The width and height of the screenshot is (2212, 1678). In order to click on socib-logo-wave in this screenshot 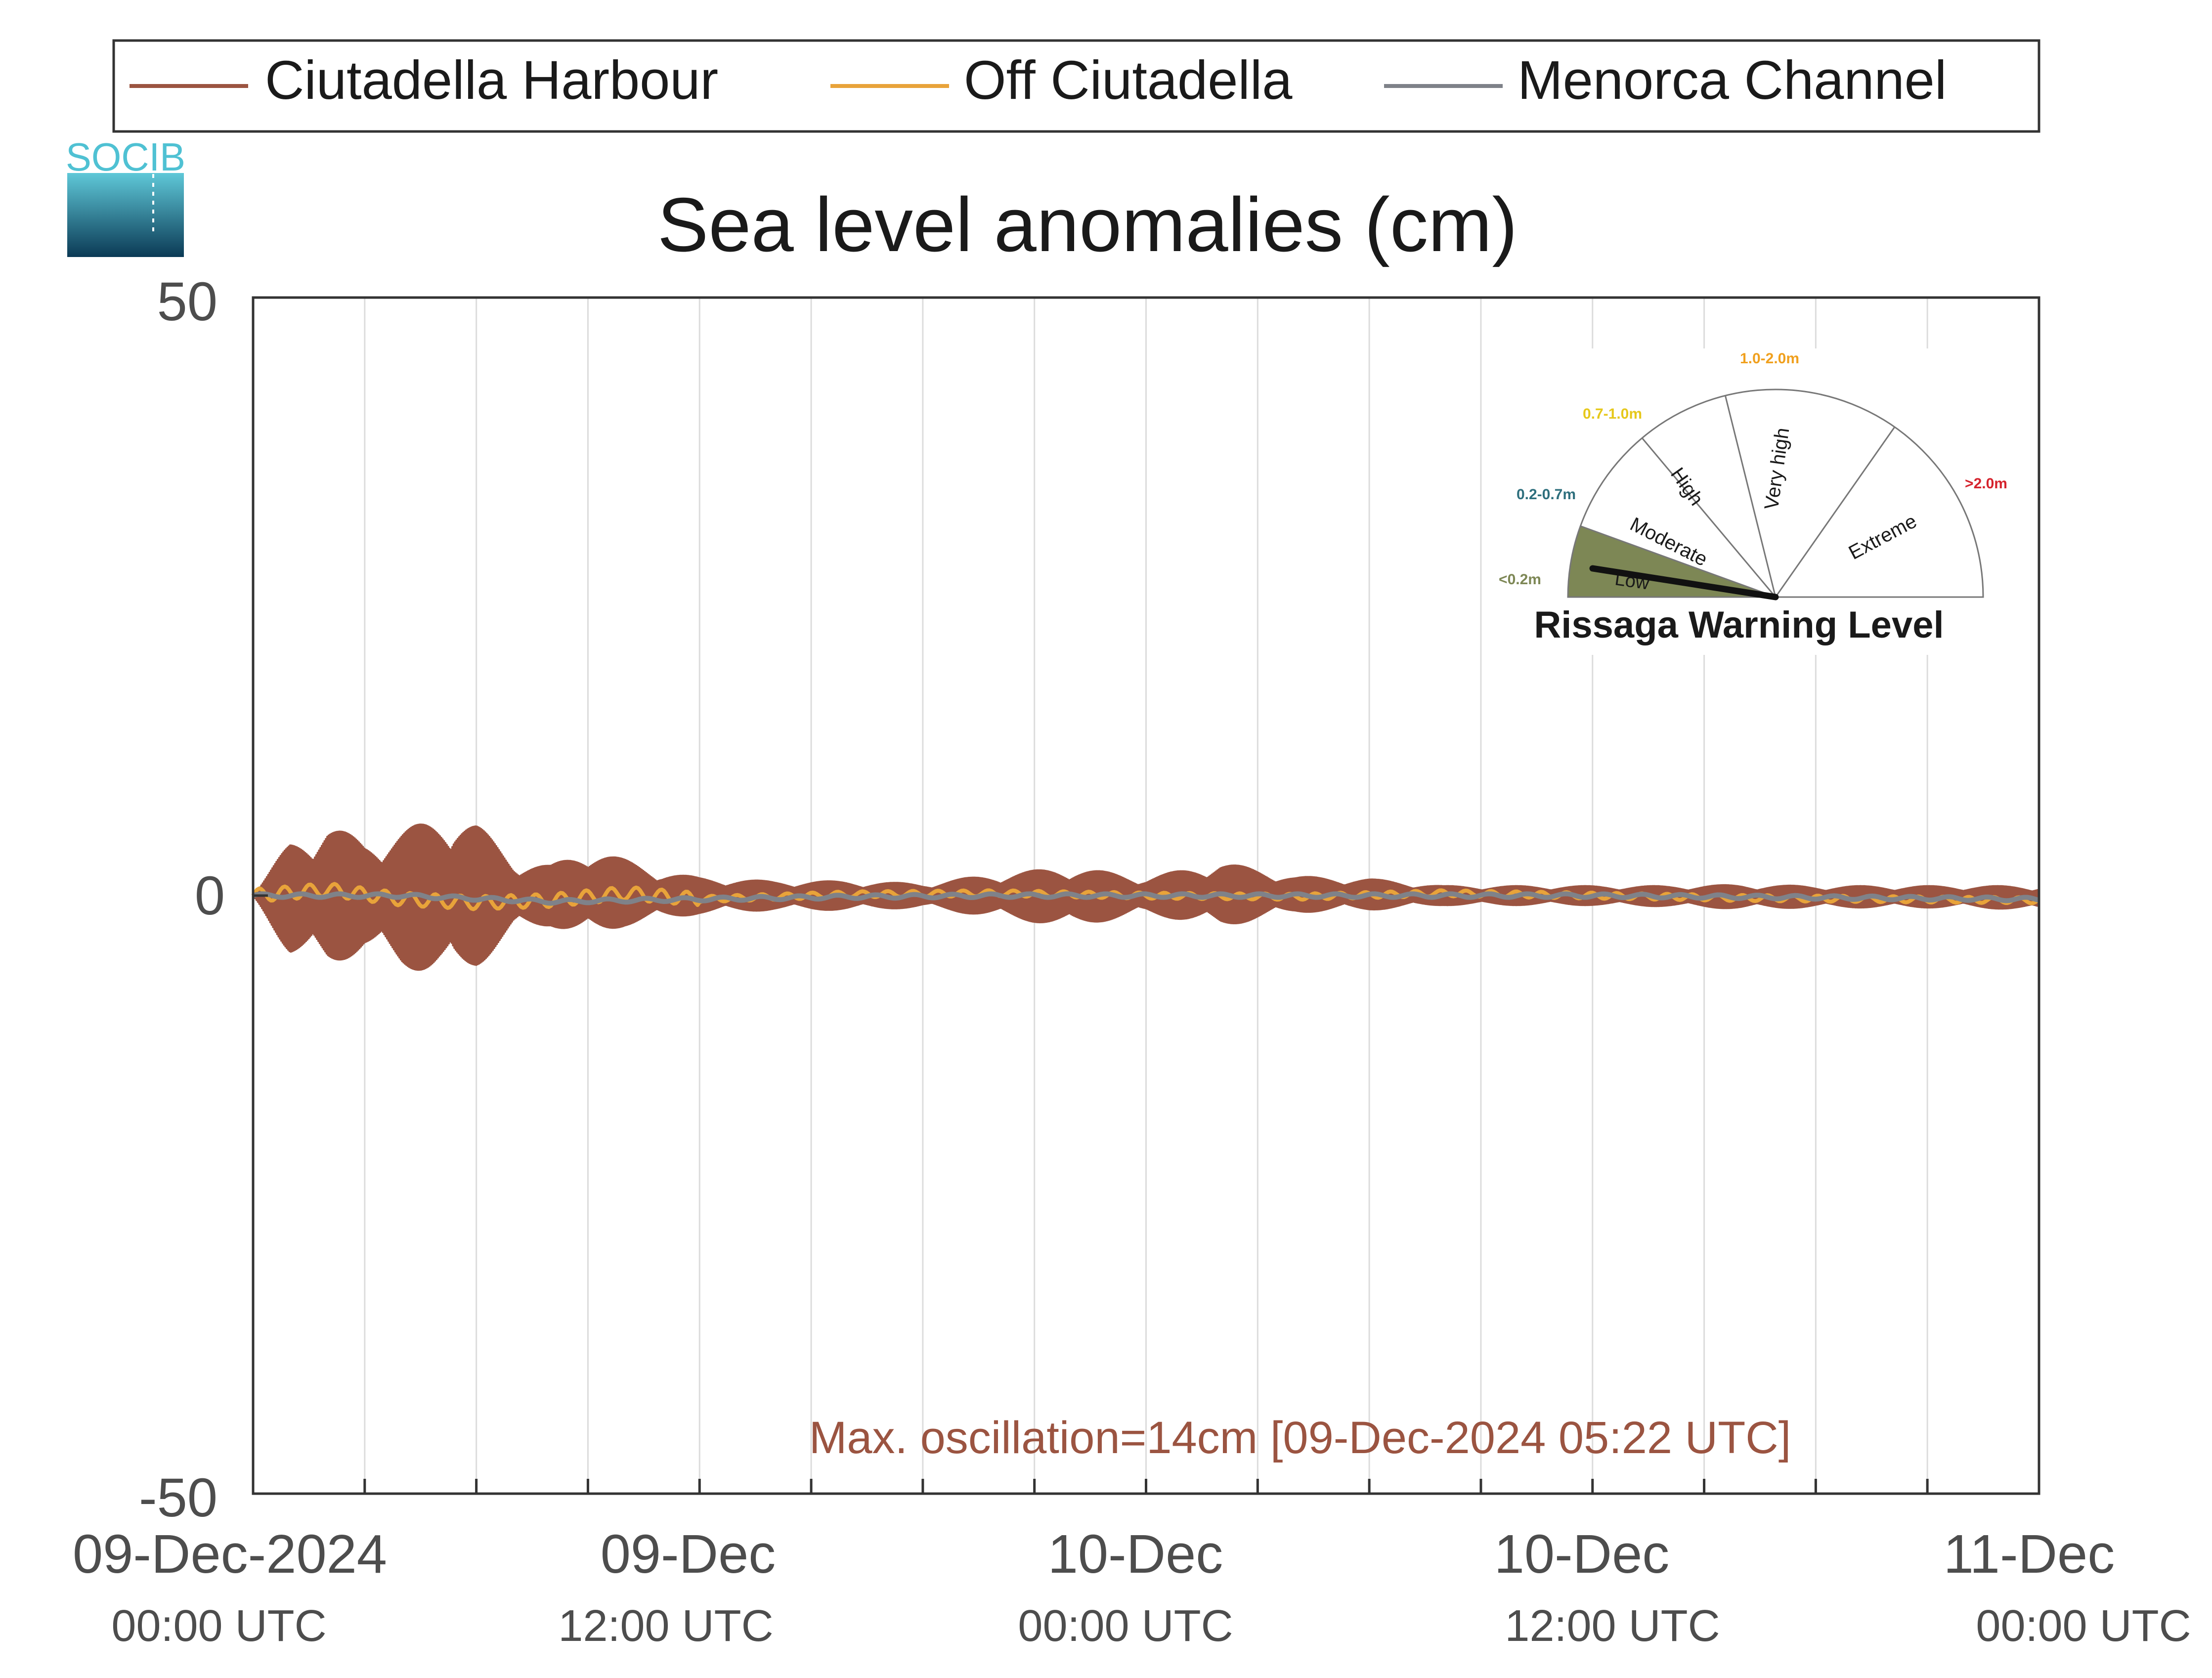, I will do `click(125, 215)`.